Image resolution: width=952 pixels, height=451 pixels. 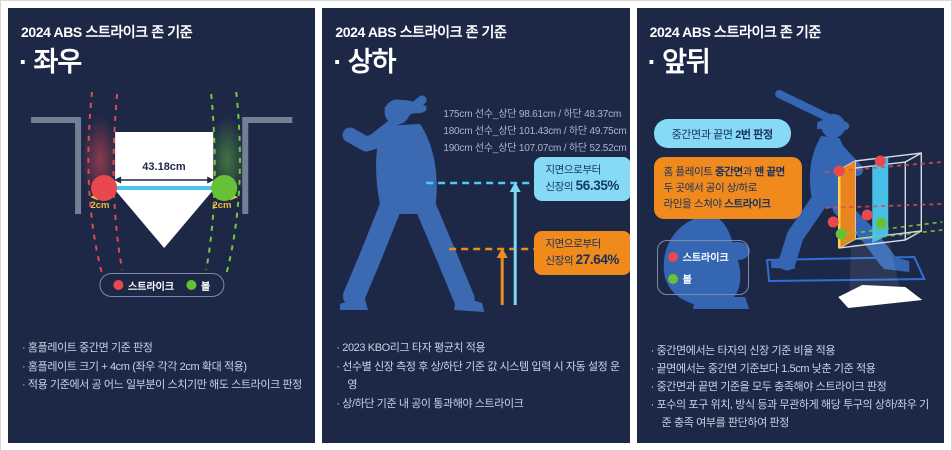 What do you see at coordinates (846, 204) in the screenshot?
I see `front-plane` at bounding box center [846, 204].